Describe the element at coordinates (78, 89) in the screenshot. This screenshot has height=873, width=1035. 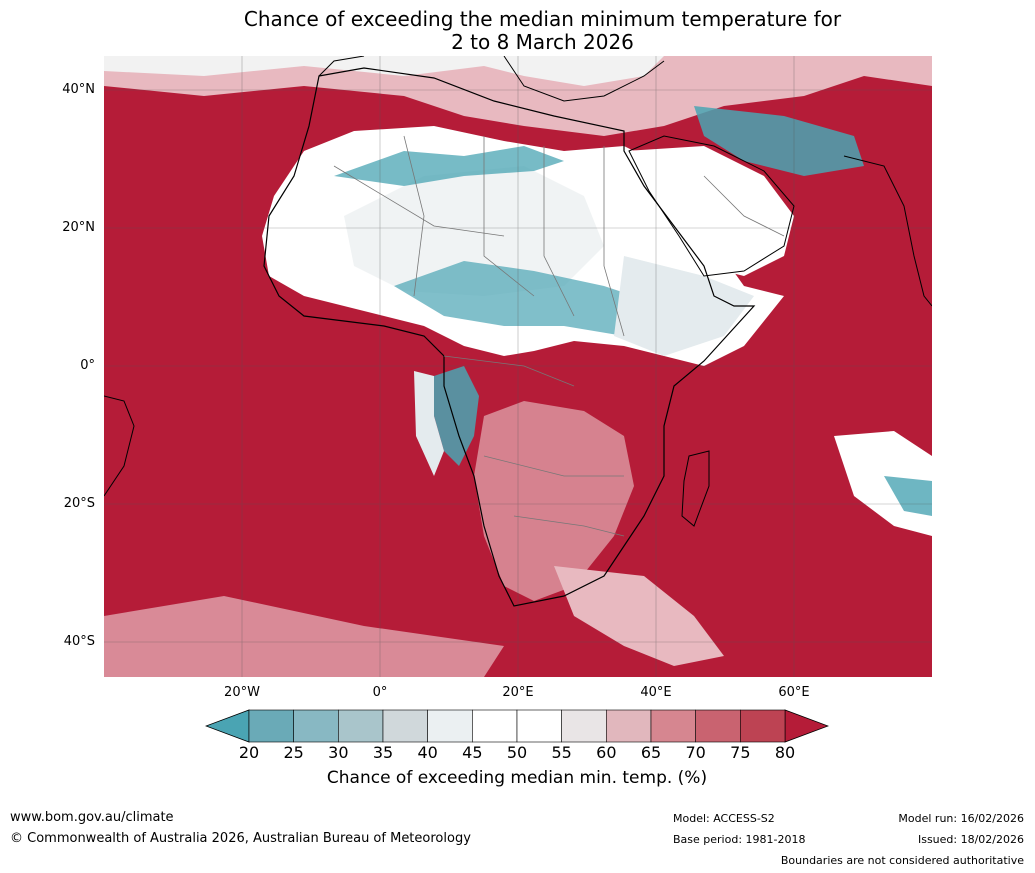
I see `lat-label-40n: 40°N` at that location.